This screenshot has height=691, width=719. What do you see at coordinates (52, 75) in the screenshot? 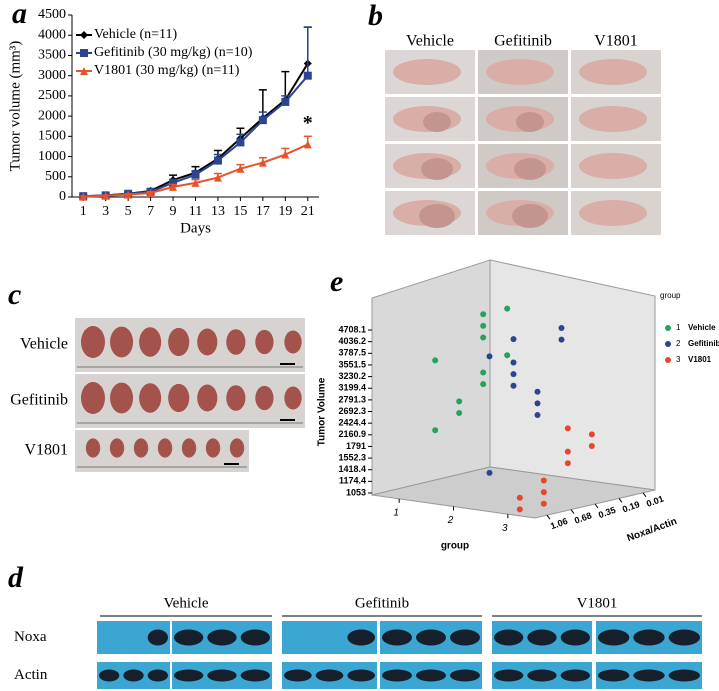
I see `y-tick-label: 3000` at bounding box center [52, 75].